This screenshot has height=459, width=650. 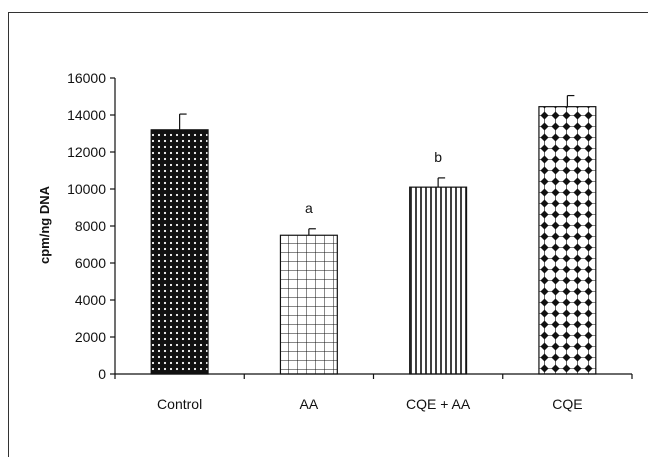 What do you see at coordinates (86, 152) in the screenshot?
I see `y-tick-label: 12000` at bounding box center [86, 152].